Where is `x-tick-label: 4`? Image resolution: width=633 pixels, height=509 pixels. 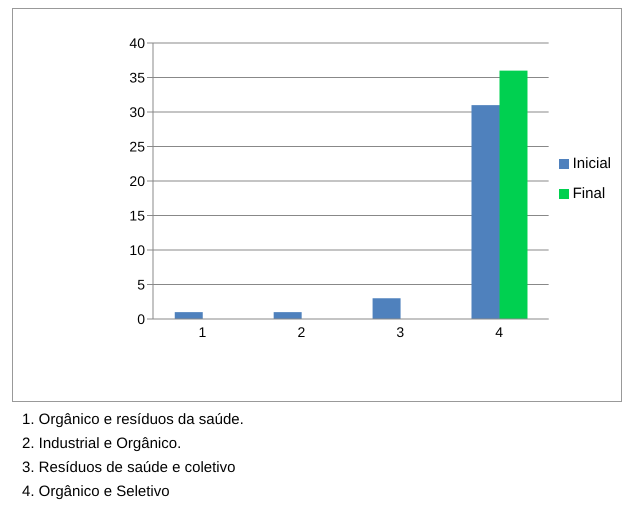 x-tick-label: 4 is located at coordinates (499, 332).